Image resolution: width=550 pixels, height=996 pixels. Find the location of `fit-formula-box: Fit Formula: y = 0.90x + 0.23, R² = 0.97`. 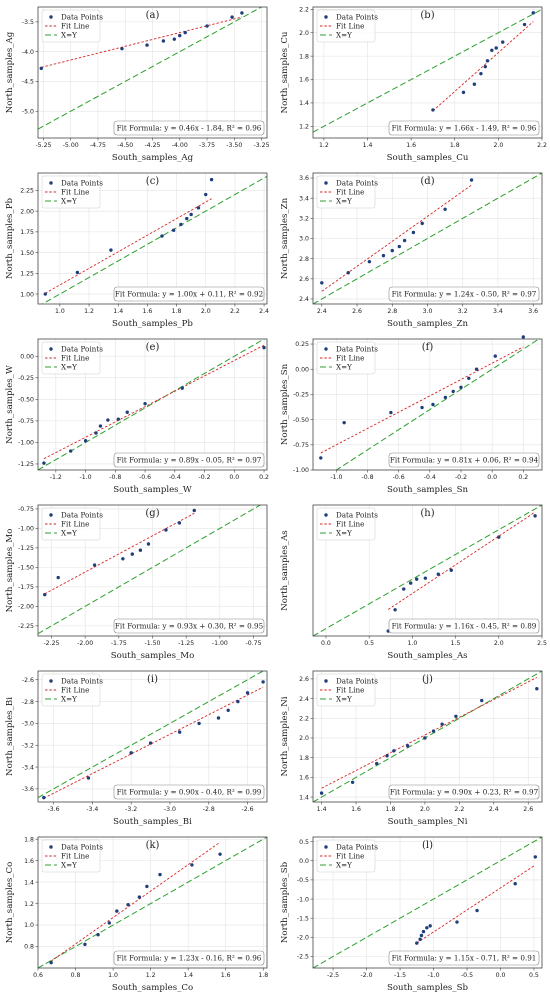

fit-formula-box: Fit Formula: y = 0.90x + 0.23, R² = 0.97 is located at coordinates (464, 792).